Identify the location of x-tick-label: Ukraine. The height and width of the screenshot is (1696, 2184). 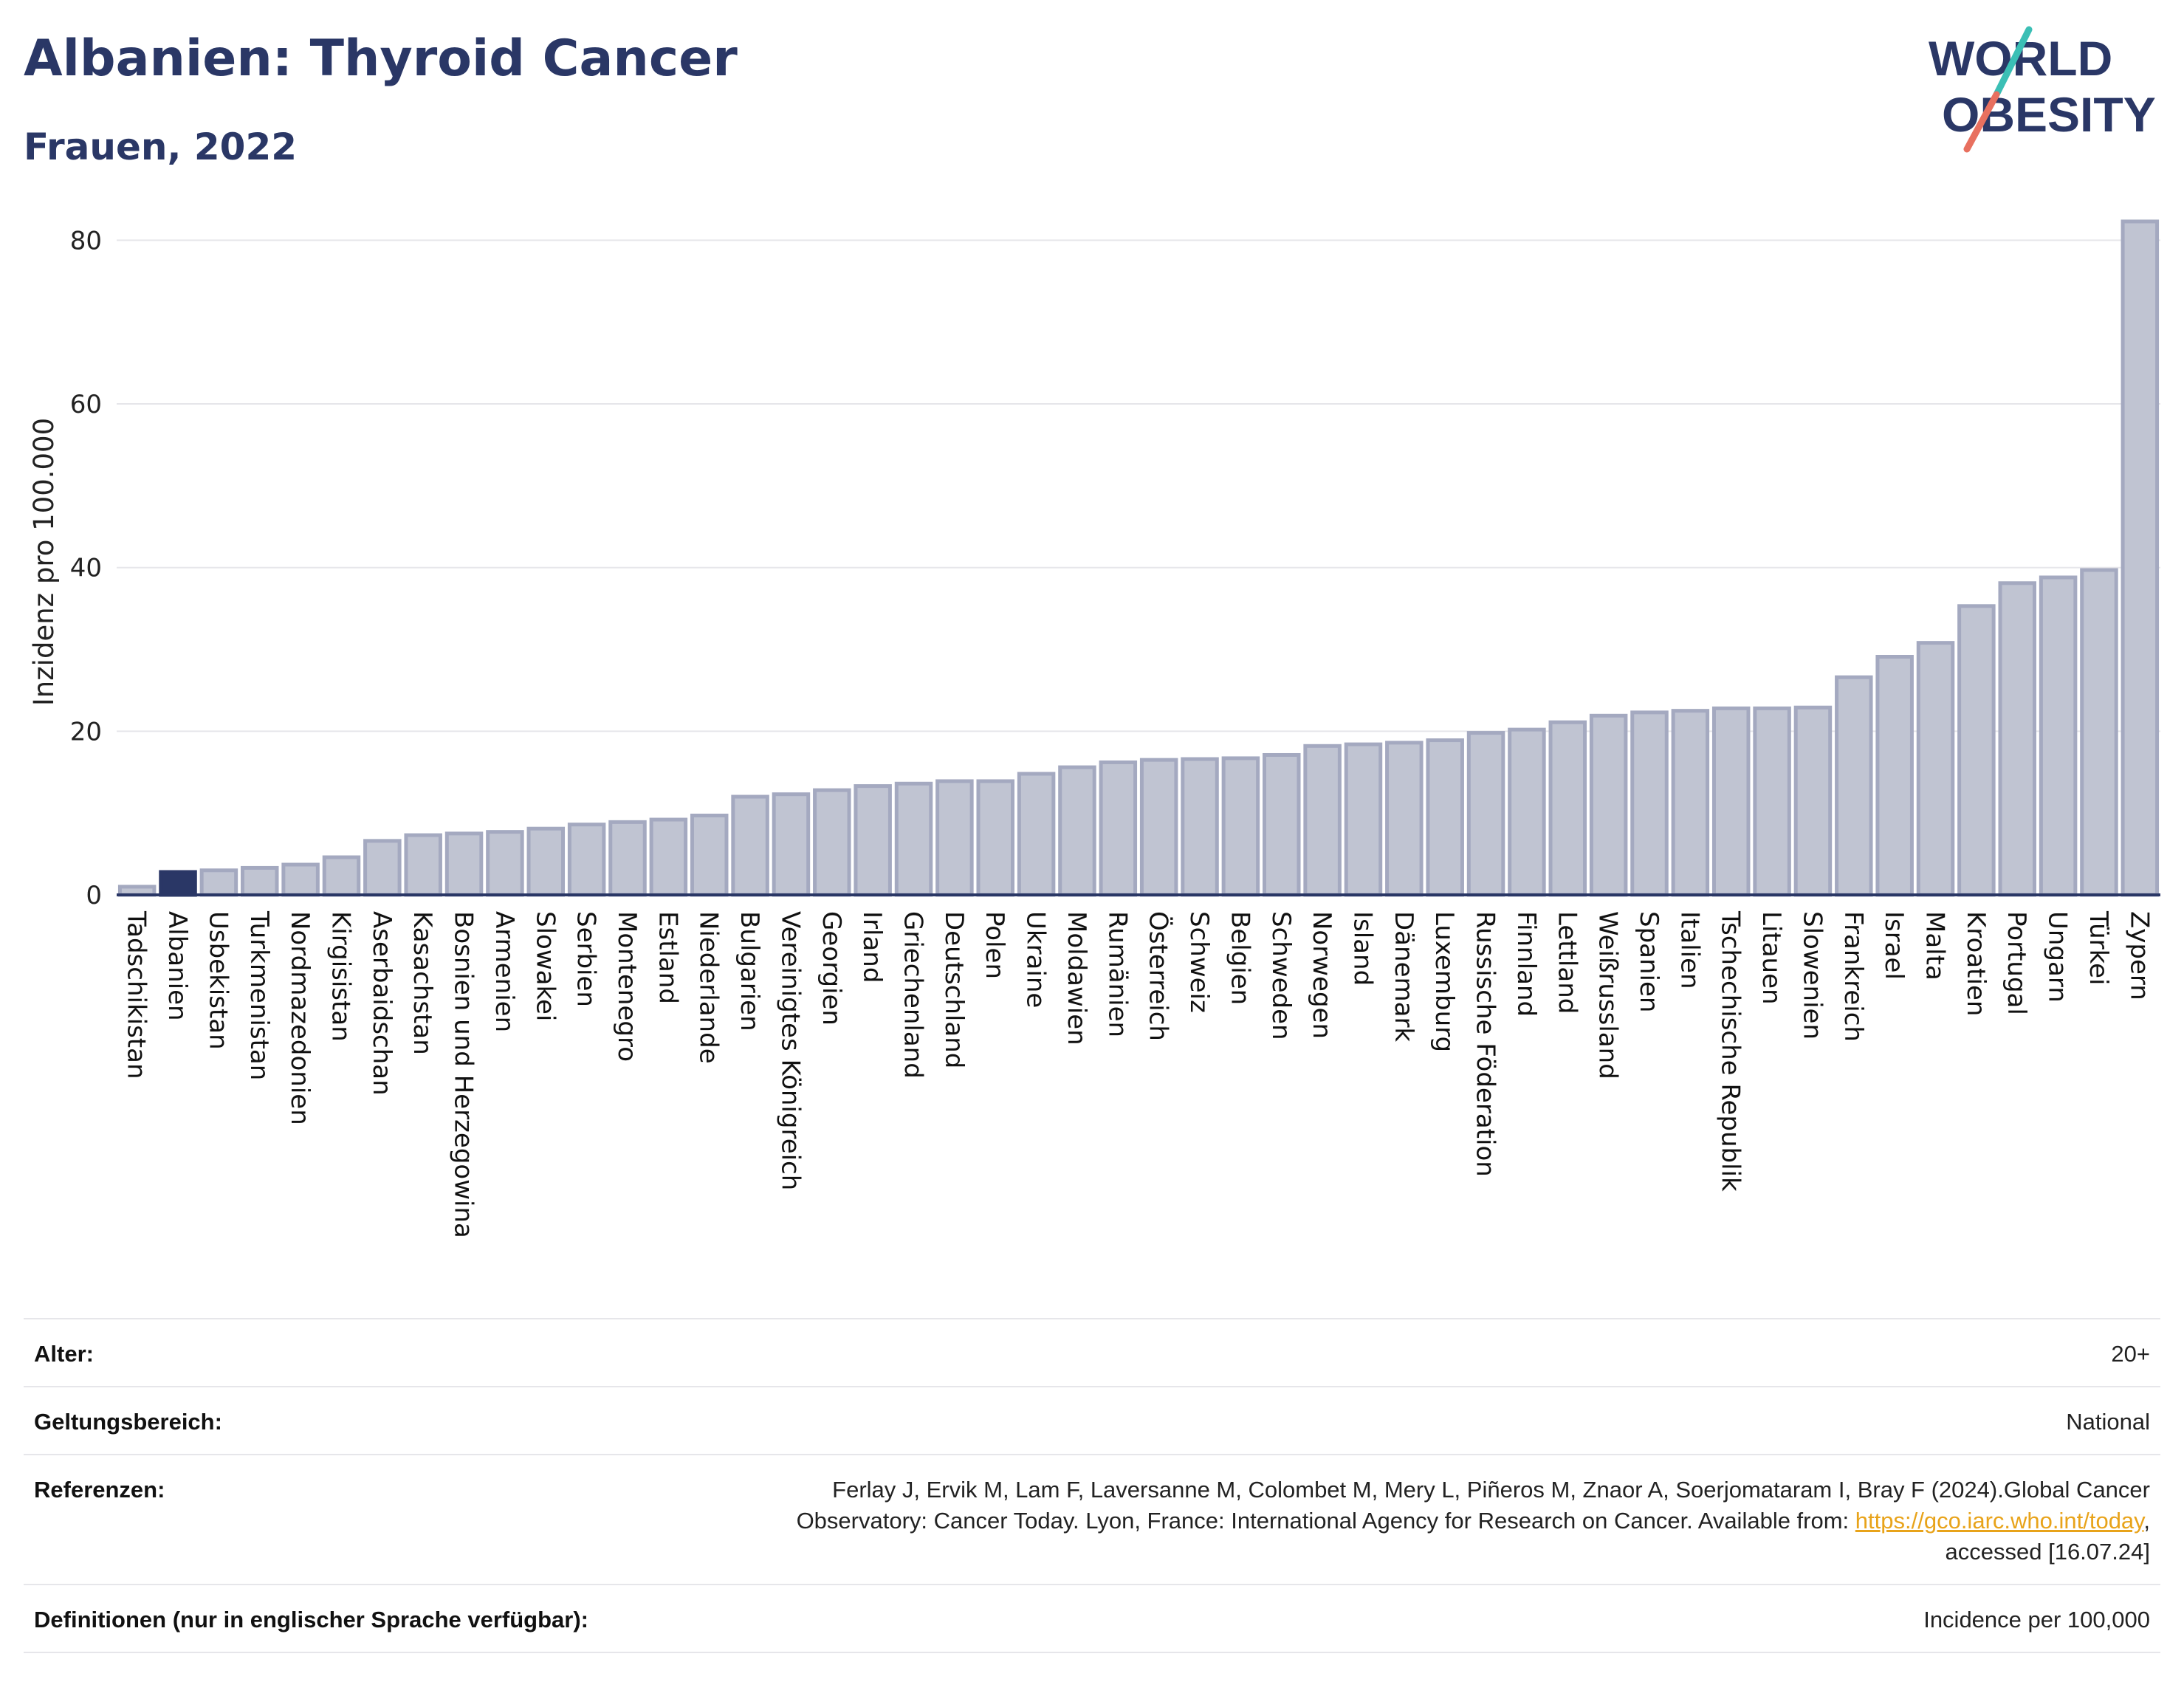
(1036, 960).